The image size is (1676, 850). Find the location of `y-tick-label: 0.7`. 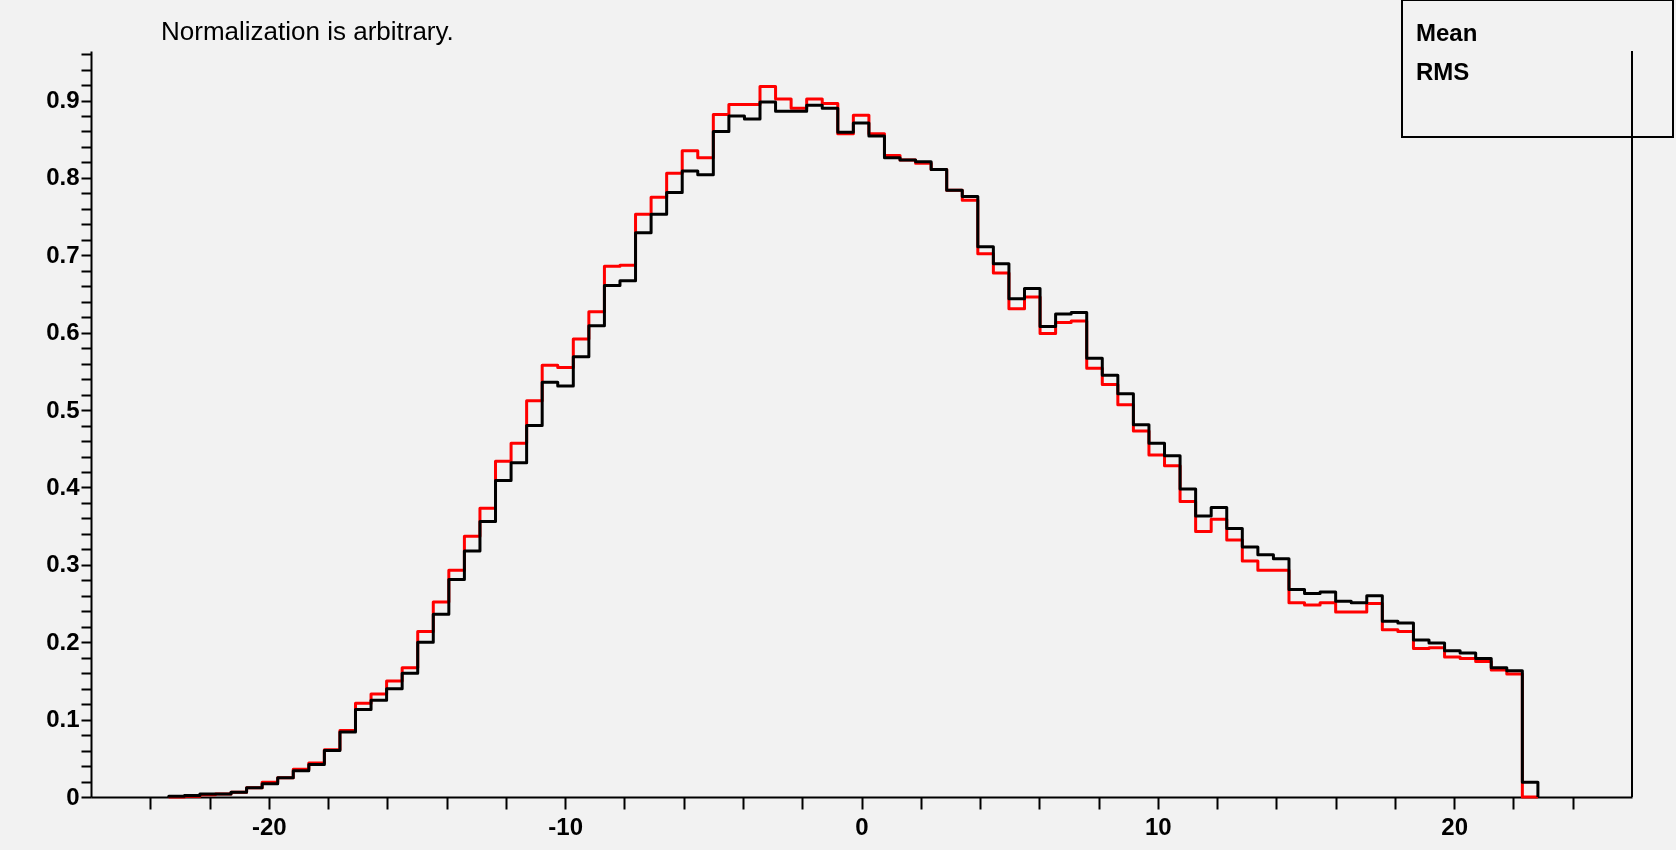

y-tick-label: 0.7 is located at coordinates (63, 254).